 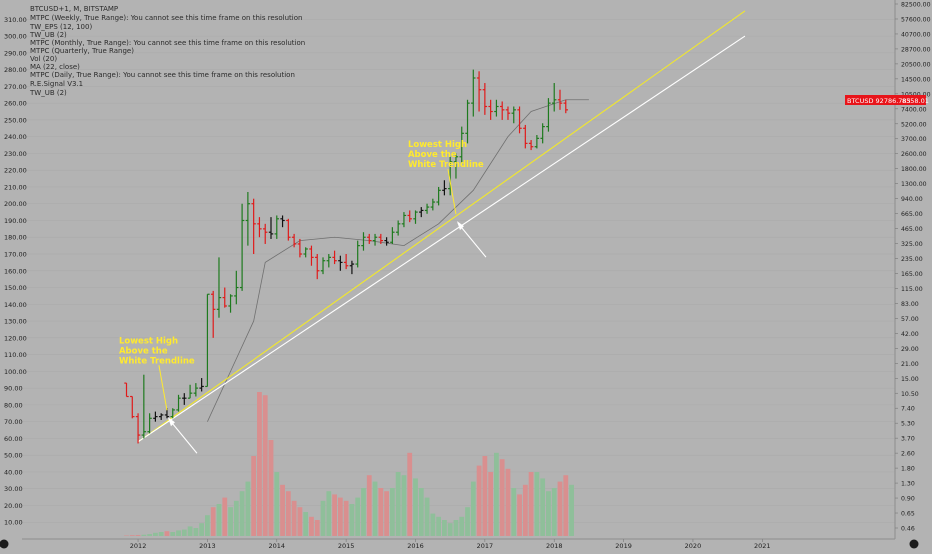 I want to click on left-tick-label: 60.00, so click(x=13, y=439).